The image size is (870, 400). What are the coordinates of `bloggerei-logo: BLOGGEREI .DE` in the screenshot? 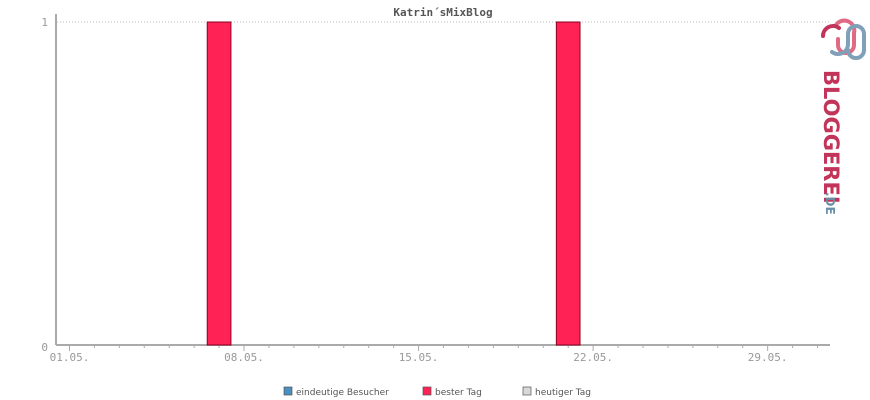 It's located at (842, 116).